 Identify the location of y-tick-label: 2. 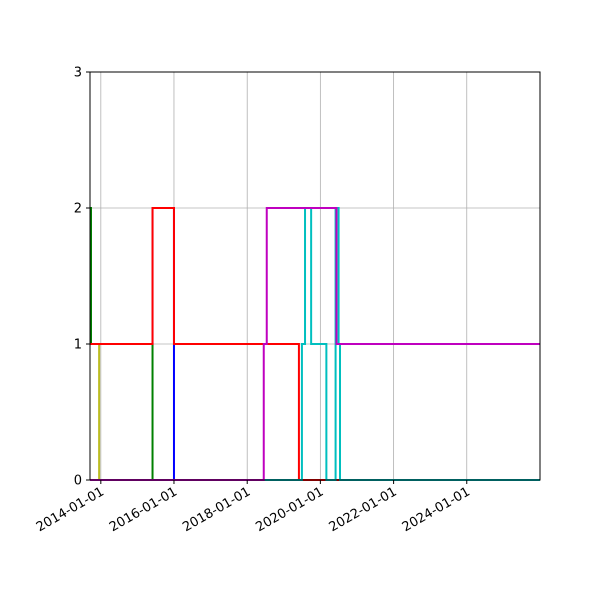
(78, 209).